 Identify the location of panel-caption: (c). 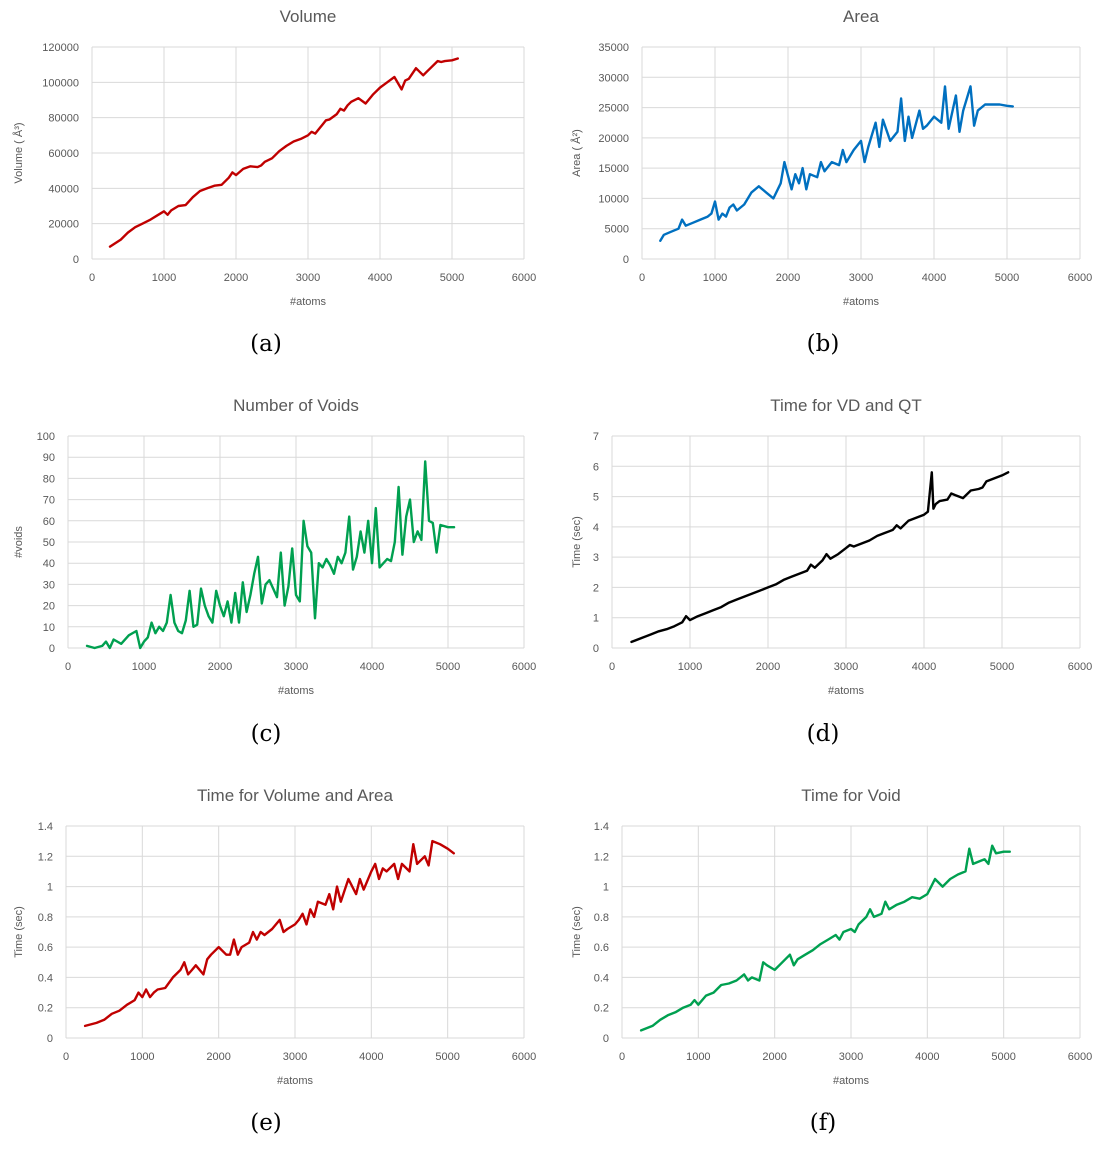
(266, 734).